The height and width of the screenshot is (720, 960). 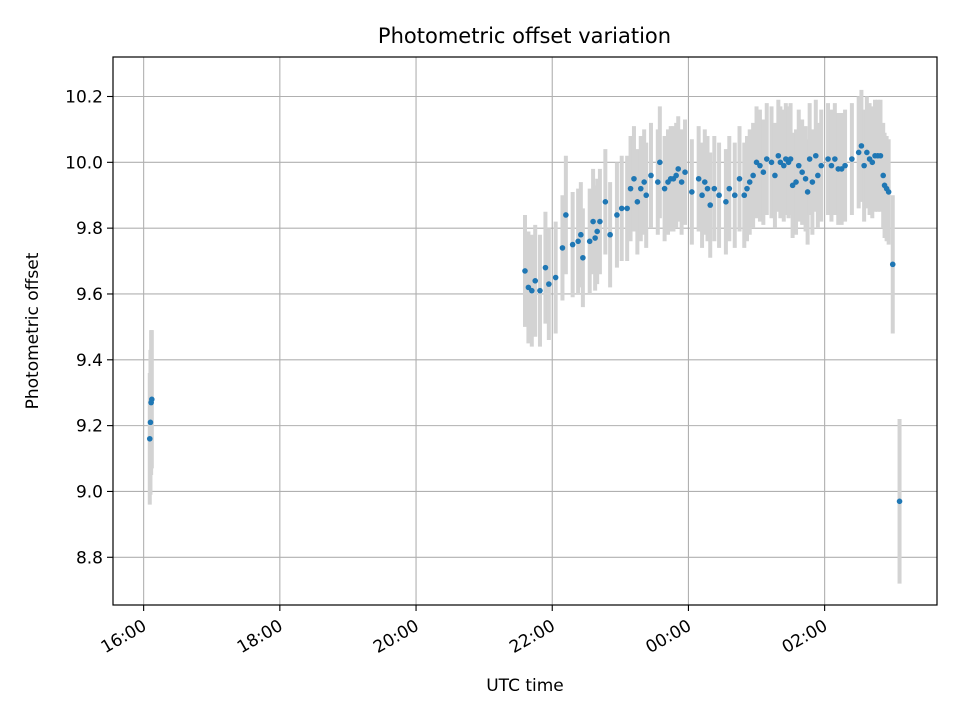 I want to click on y-tick-label: 9.0, so click(x=89, y=492).